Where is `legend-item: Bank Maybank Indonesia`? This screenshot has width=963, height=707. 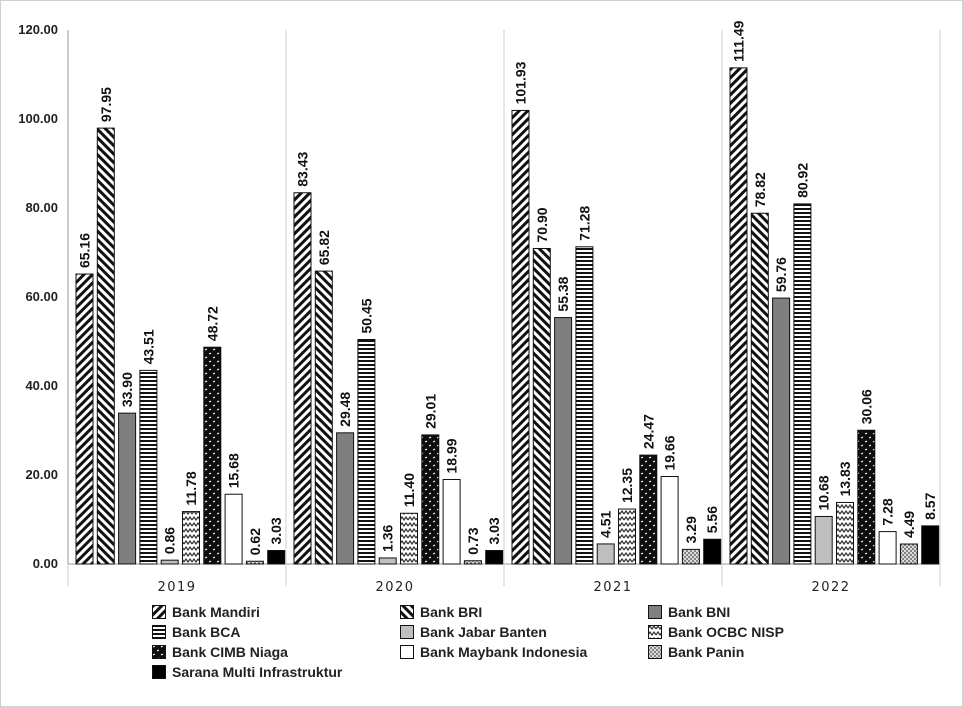 legend-item: Bank Maybank Indonesia is located at coordinates (493, 652).